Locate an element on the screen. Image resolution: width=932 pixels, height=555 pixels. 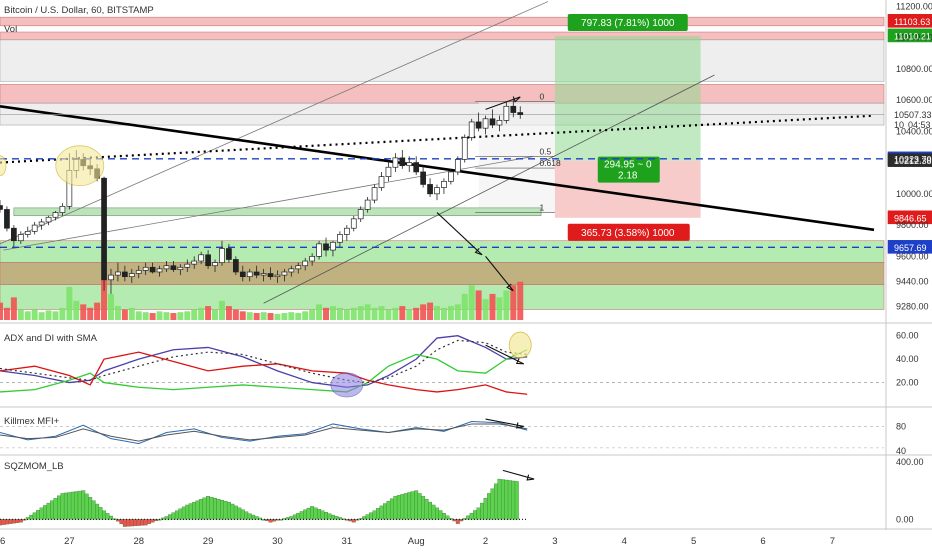
mfi-series-line is located at coordinates (264, 432).